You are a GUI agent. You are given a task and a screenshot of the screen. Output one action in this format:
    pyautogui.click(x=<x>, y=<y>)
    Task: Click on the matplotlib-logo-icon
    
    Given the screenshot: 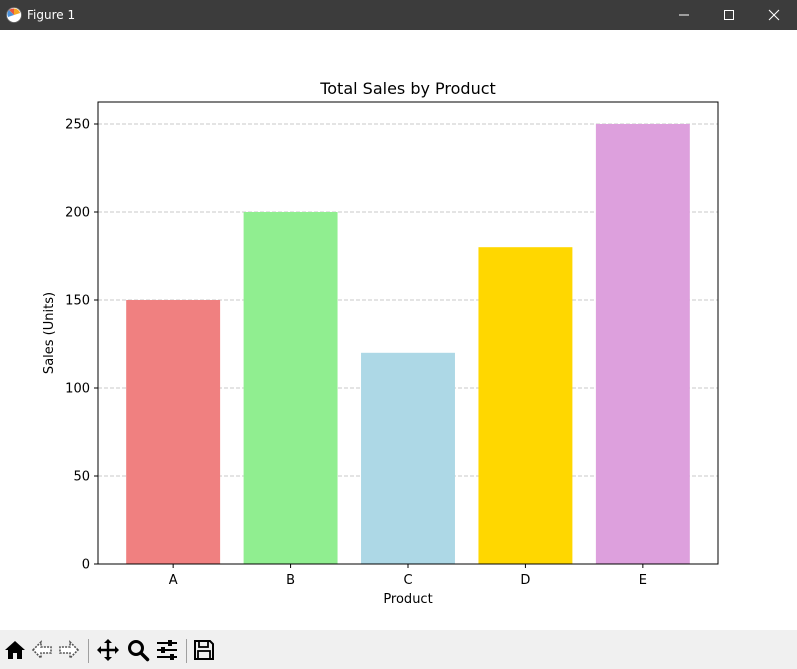 What is the action you would take?
    pyautogui.click(x=14, y=15)
    